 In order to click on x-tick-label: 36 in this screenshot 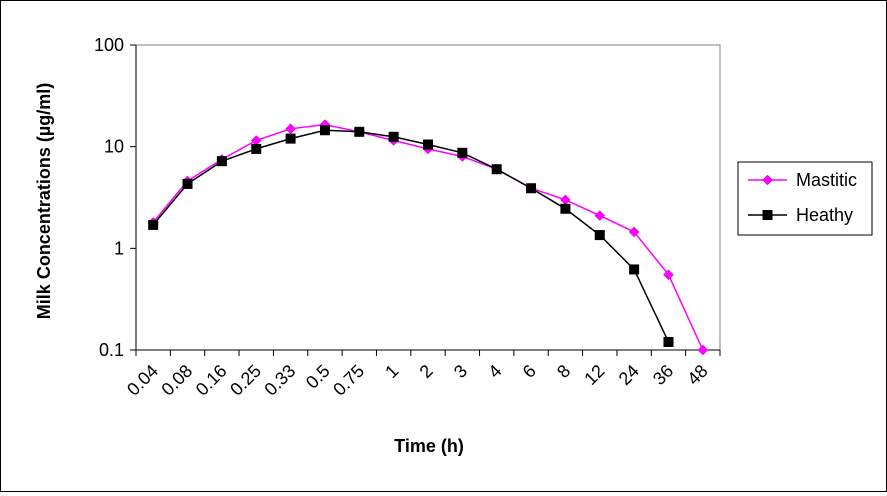, I will do `click(663, 375)`.